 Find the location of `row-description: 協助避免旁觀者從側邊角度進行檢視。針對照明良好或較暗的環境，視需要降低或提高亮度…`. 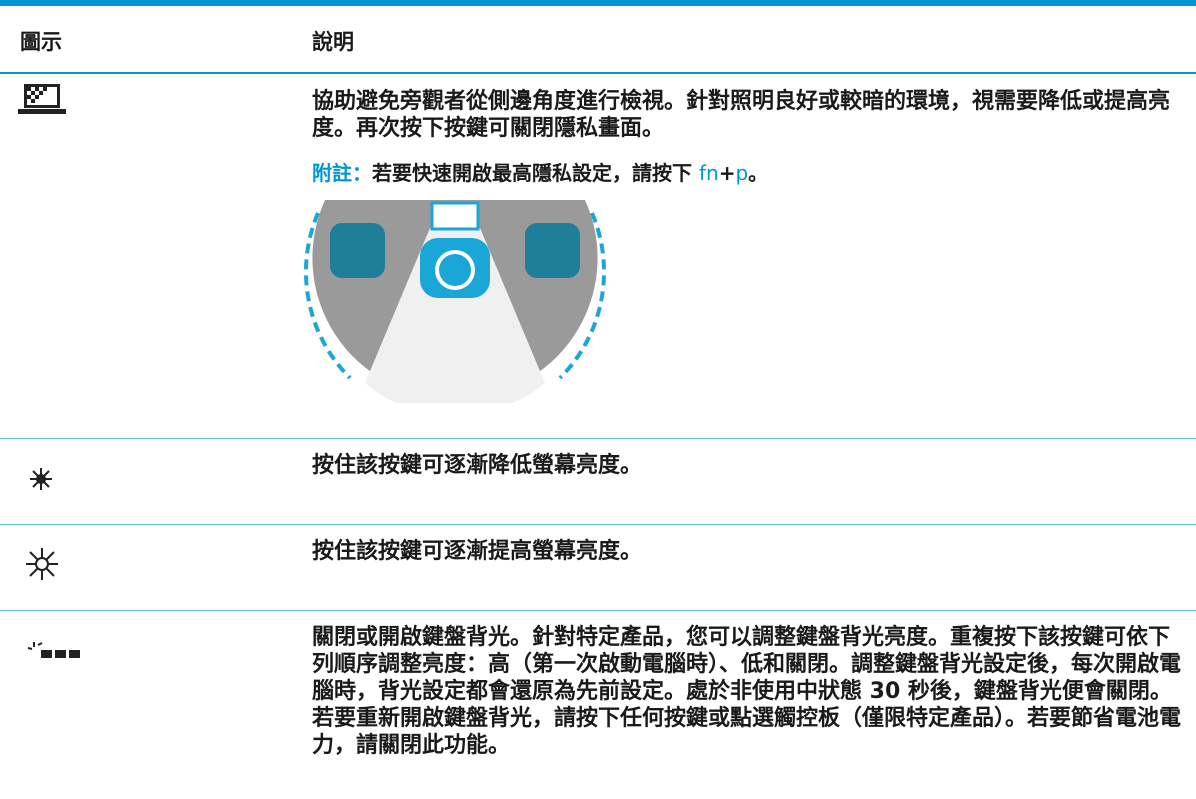

row-description: 協助避免旁觀者從側邊角度進行檢視。針對照明良好或較暗的環境，視需要降低或提高亮度… is located at coordinates (741, 115).